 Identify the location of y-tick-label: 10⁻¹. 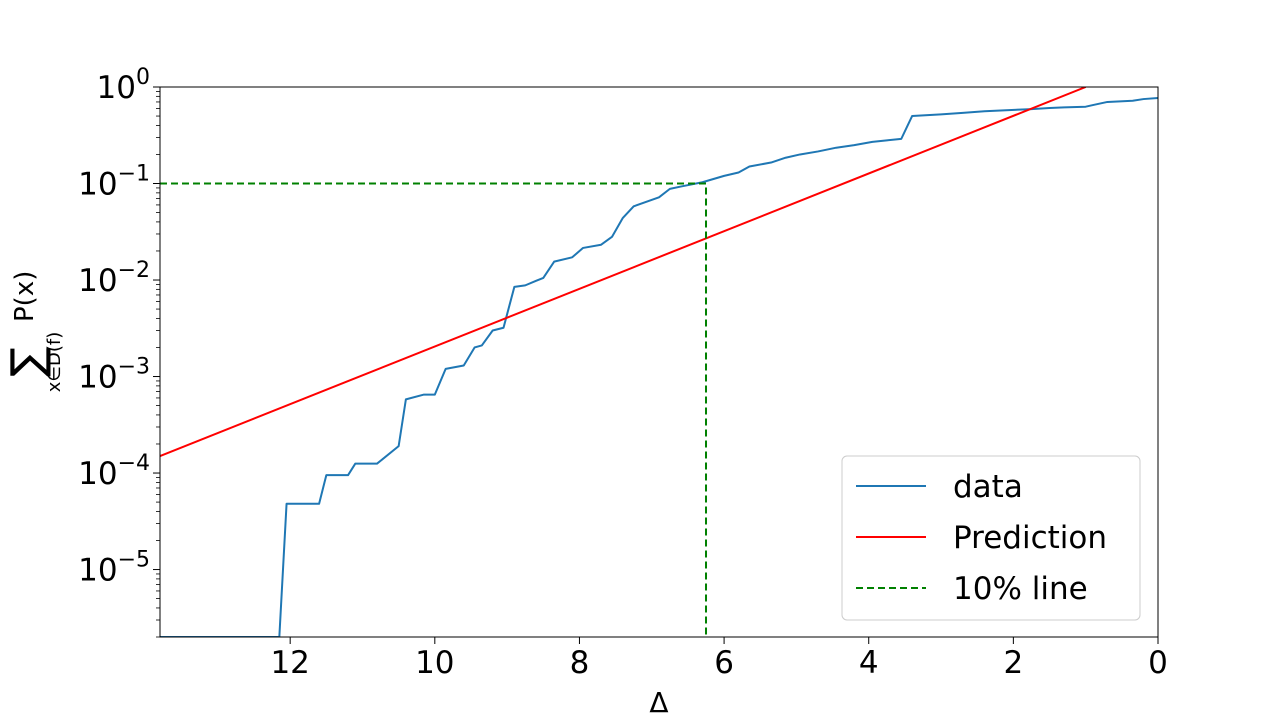
(114, 182).